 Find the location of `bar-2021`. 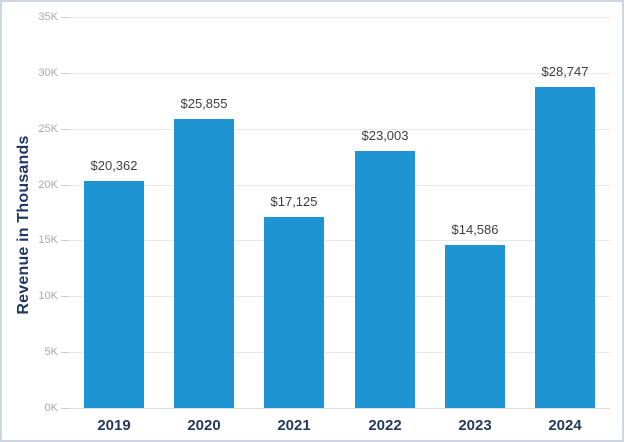

bar-2021 is located at coordinates (294, 312).